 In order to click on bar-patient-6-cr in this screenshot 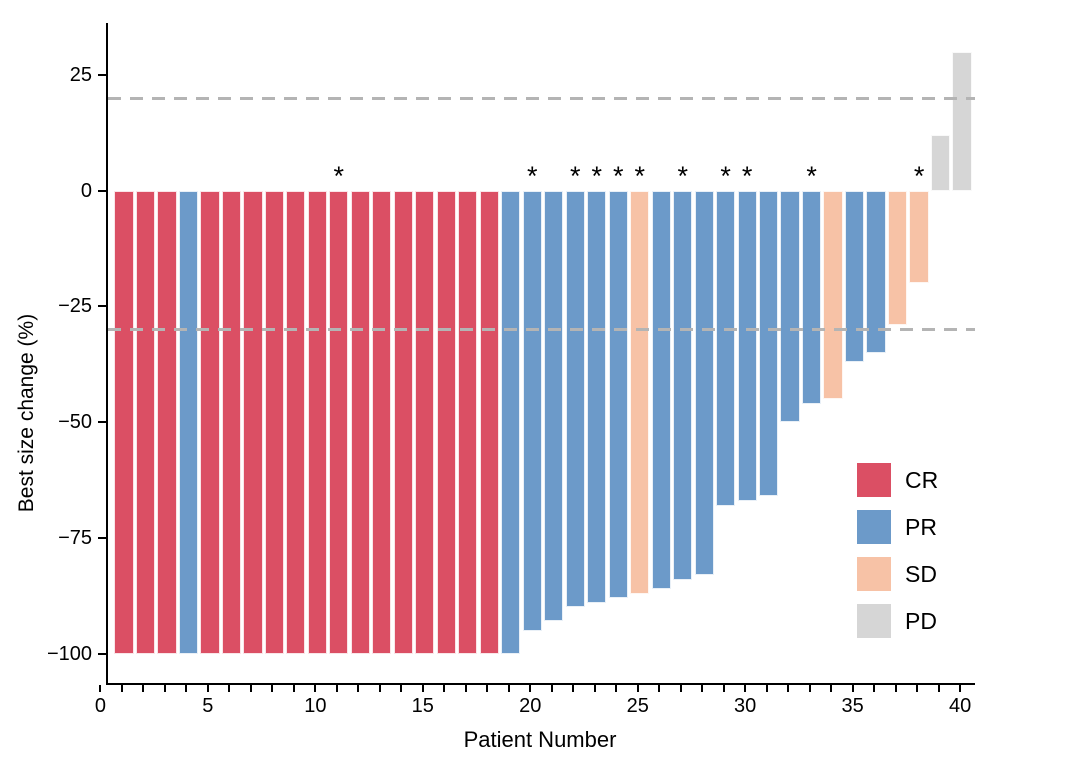, I will do `click(231, 422)`.